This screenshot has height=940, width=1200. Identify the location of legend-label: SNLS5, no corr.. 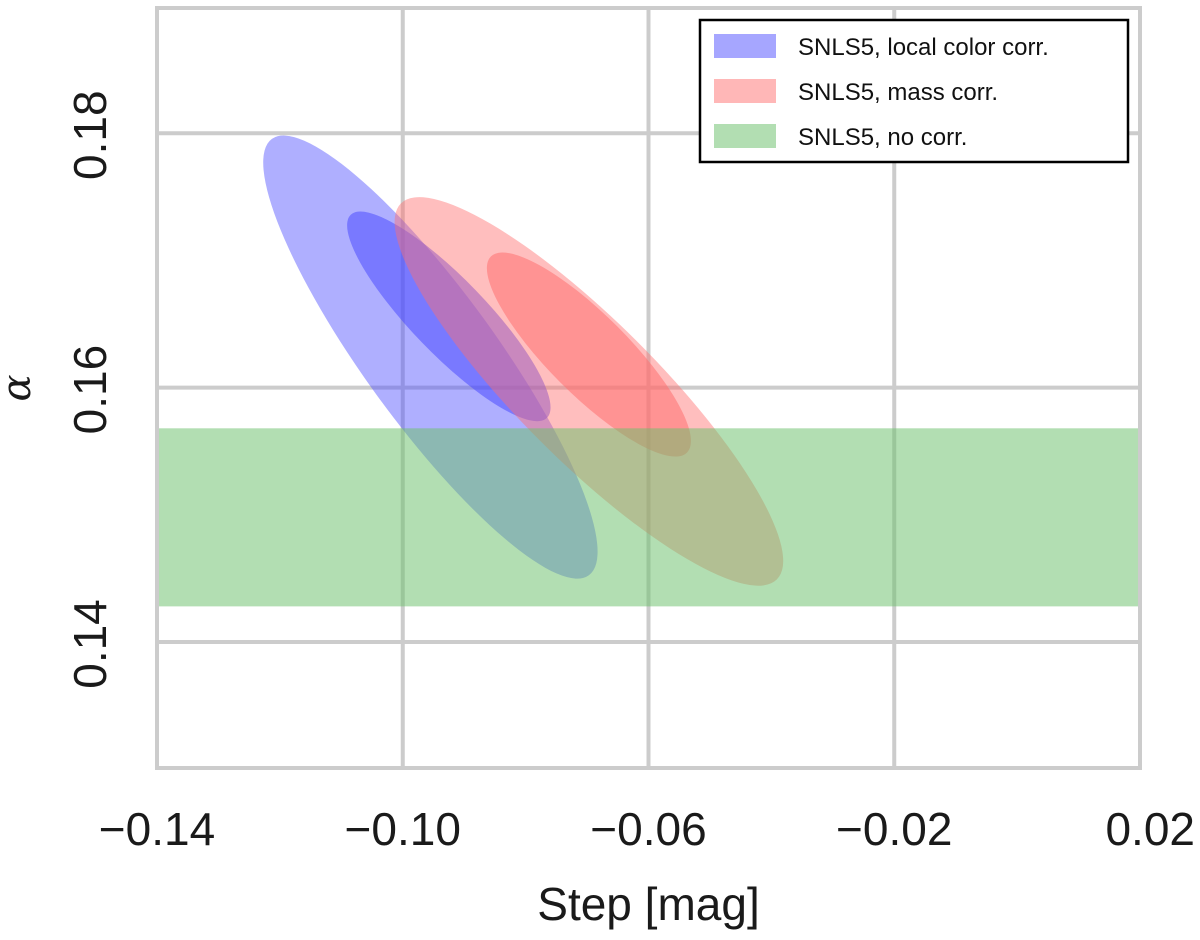
(882, 137).